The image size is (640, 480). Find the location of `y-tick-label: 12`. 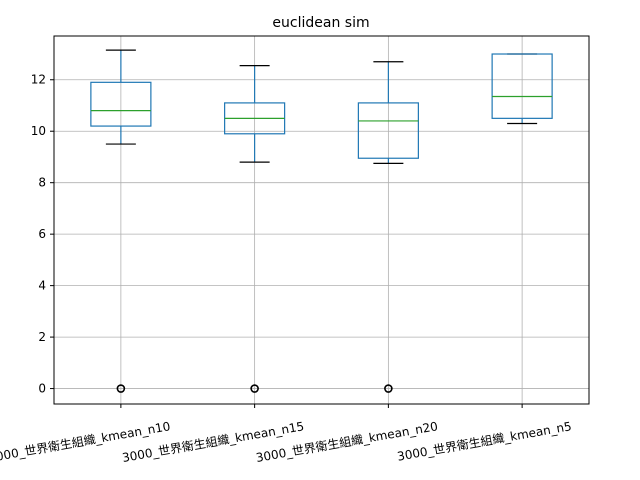

y-tick-label: 12 is located at coordinates (38, 80).